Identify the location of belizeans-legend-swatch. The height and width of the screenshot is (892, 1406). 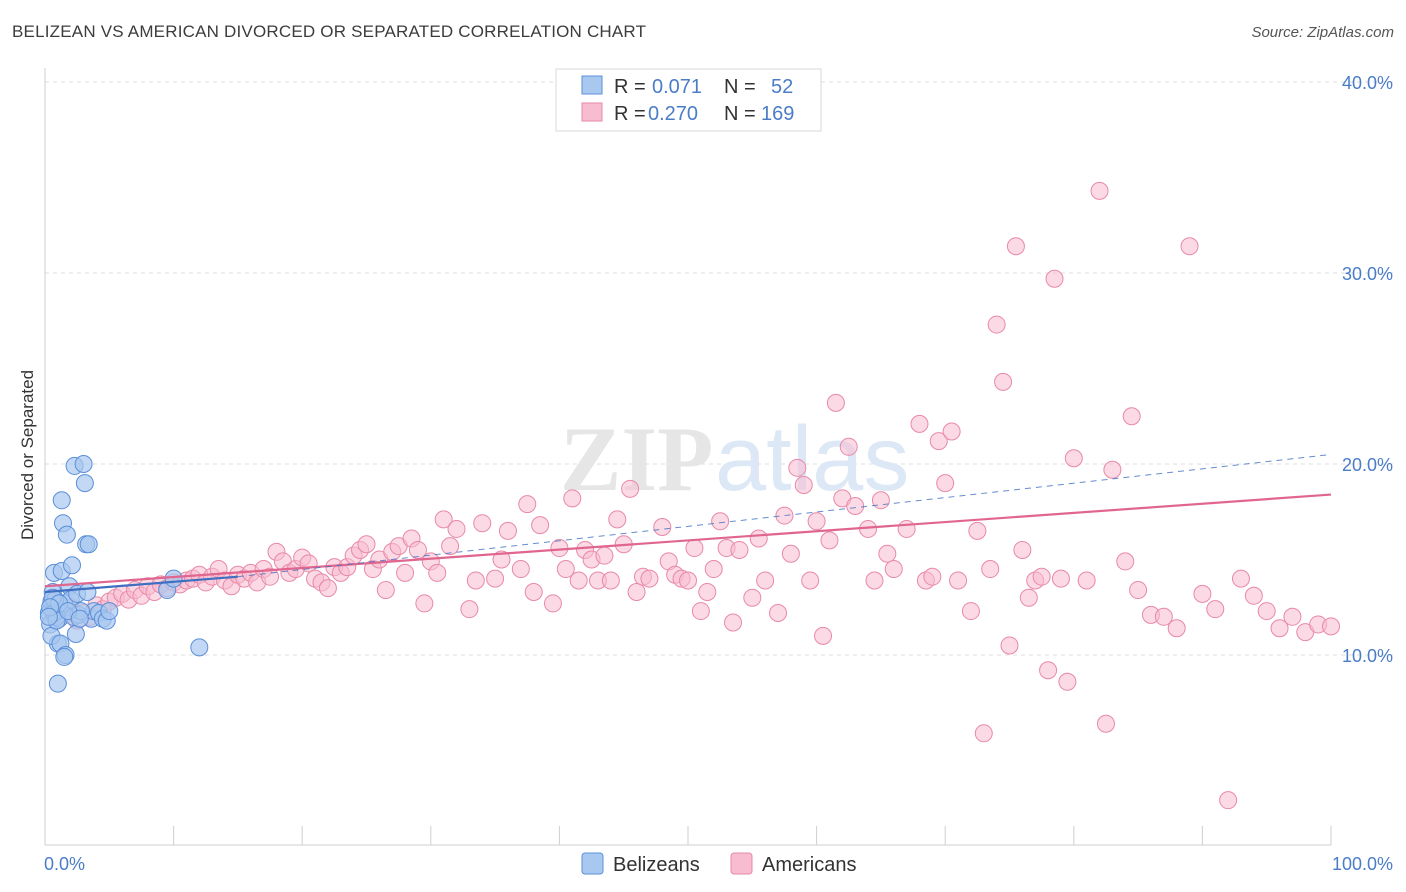
(592, 85).